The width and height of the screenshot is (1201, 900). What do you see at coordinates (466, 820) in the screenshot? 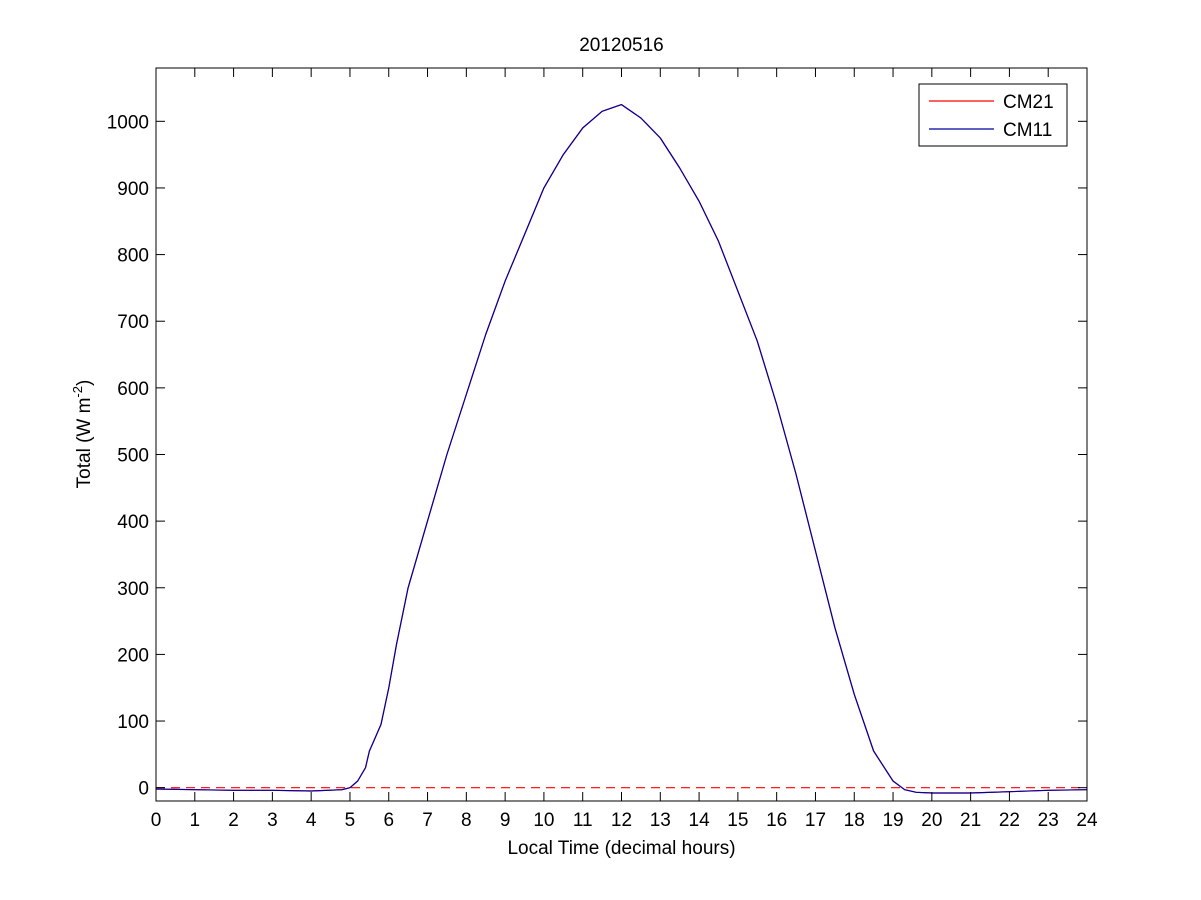
I see `x-tick-label: 8` at bounding box center [466, 820].